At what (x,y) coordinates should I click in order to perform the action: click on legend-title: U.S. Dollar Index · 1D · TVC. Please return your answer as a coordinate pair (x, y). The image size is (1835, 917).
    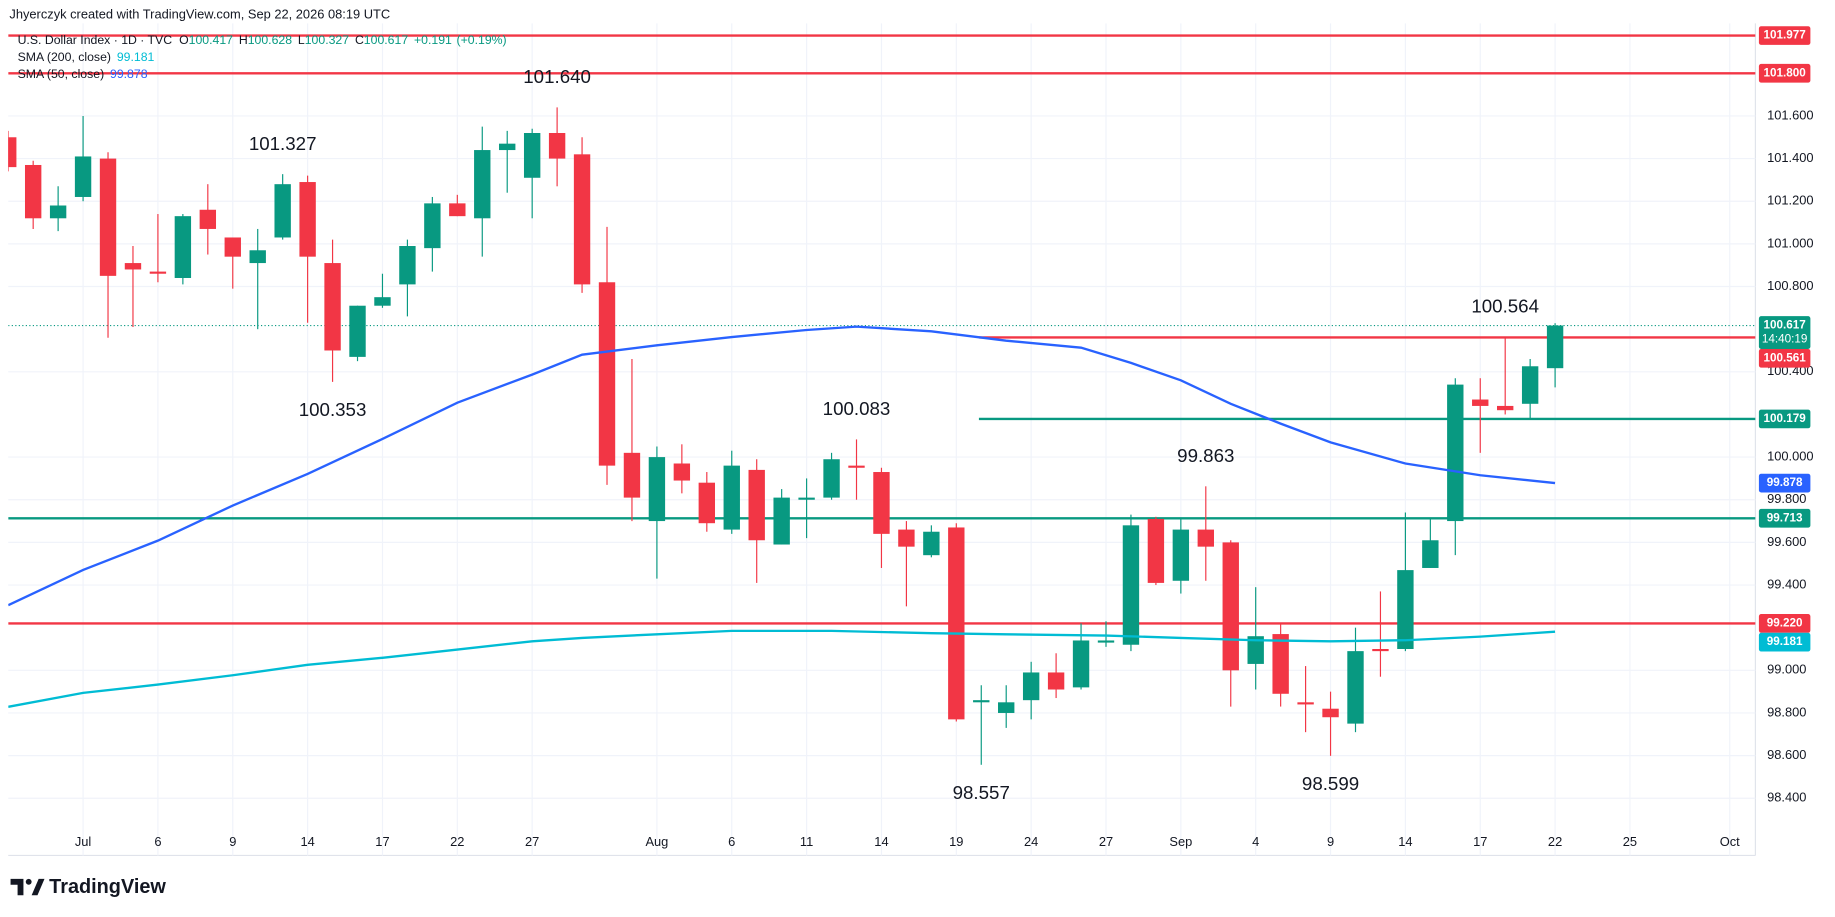
    Looking at the image, I should click on (95, 40).